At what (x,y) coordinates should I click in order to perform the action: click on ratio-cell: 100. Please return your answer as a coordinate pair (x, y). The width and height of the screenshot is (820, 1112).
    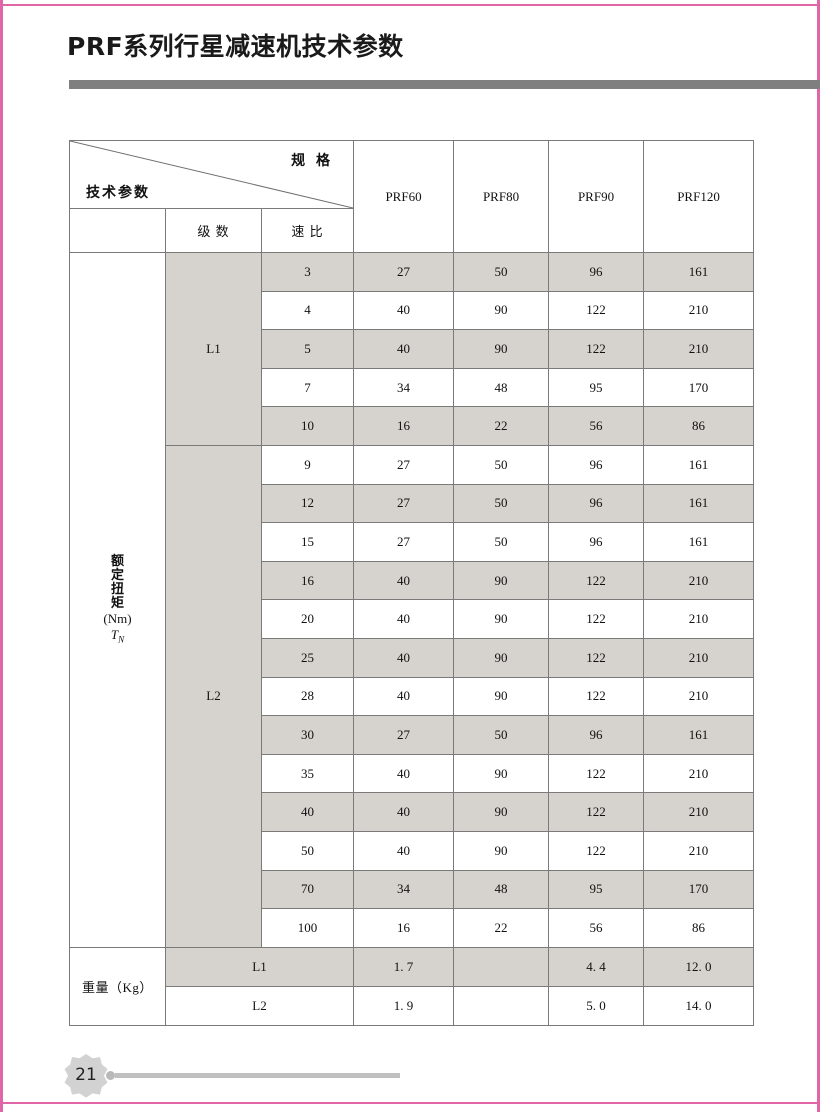
    Looking at the image, I should click on (307, 928).